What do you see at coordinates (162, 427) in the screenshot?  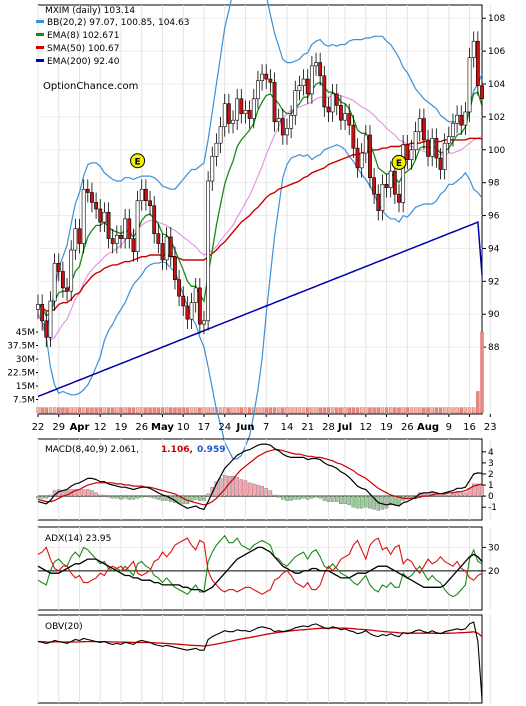 I see `x-tick-label: May` at bounding box center [162, 427].